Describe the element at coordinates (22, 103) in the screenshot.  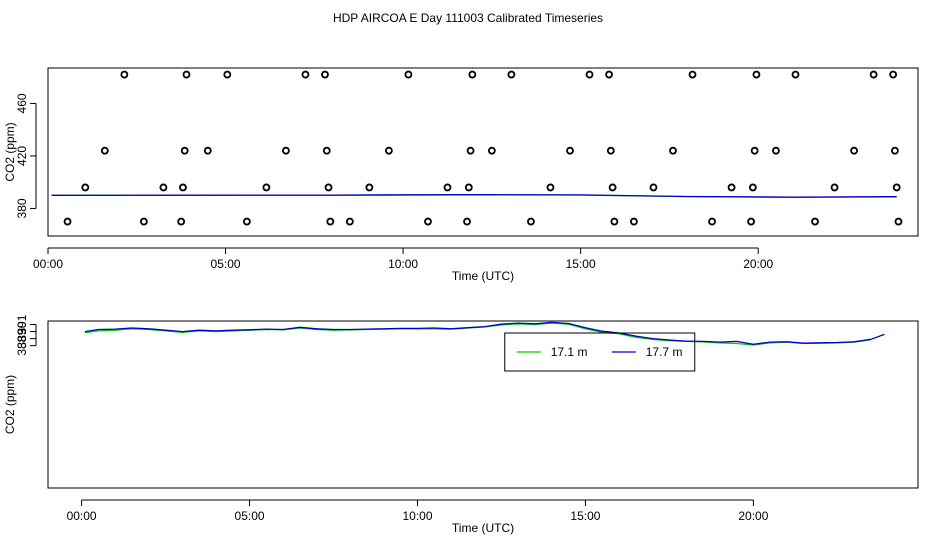
I see `y-tick-label: 460` at that location.